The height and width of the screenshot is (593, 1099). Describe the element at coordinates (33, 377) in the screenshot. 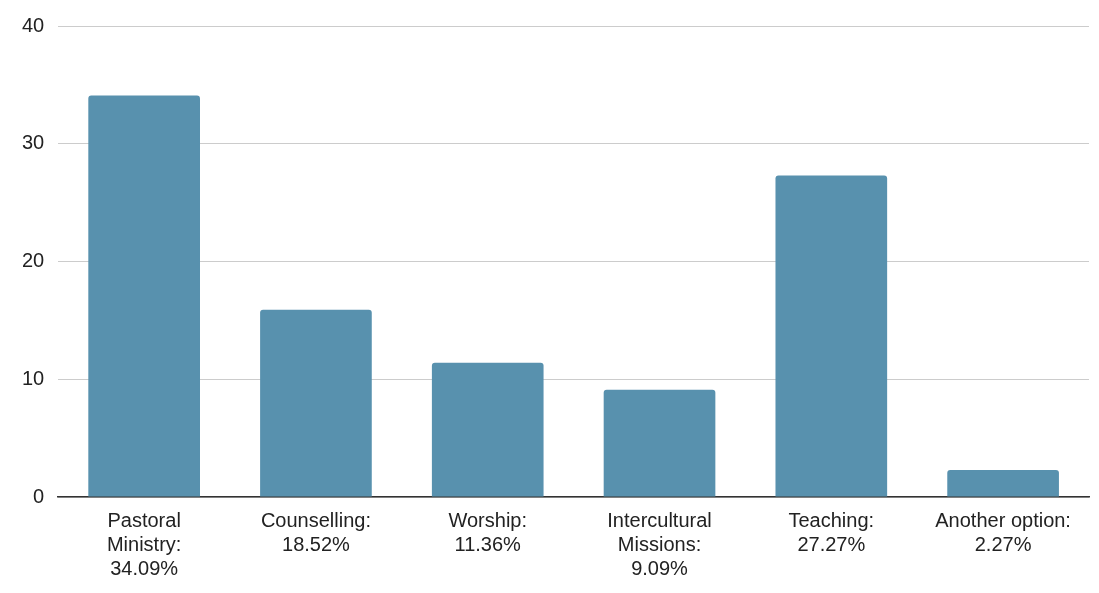

I see `y-tick-label: 10` at that location.